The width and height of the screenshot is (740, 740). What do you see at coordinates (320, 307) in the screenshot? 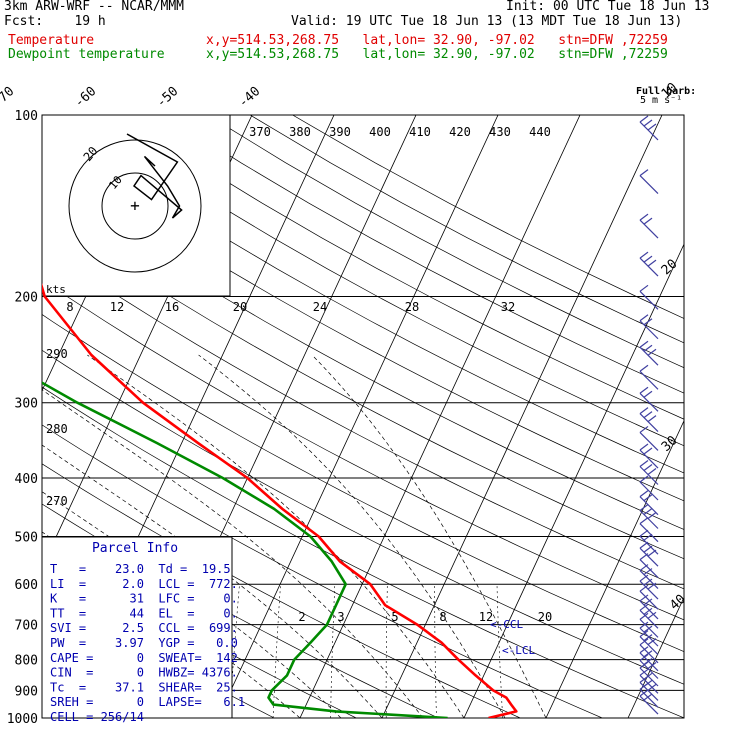
I see `hodograph-speed-label: 24` at bounding box center [320, 307].